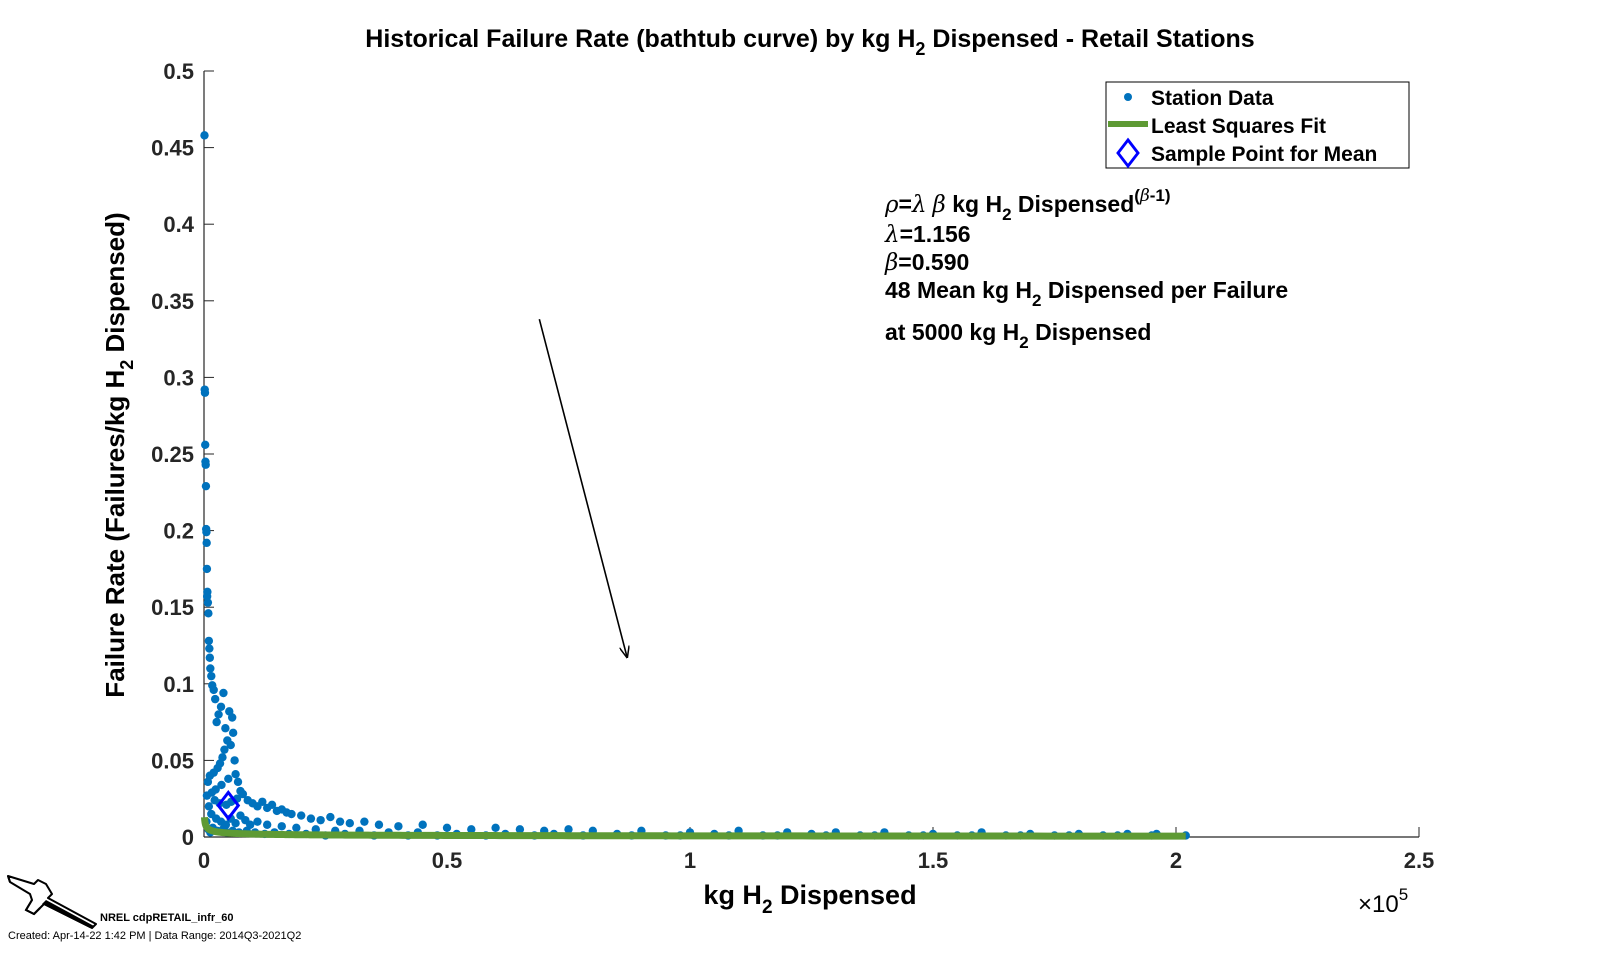 The width and height of the screenshot is (1600, 960). I want to click on legend-station-data-marker, so click(1128, 97).